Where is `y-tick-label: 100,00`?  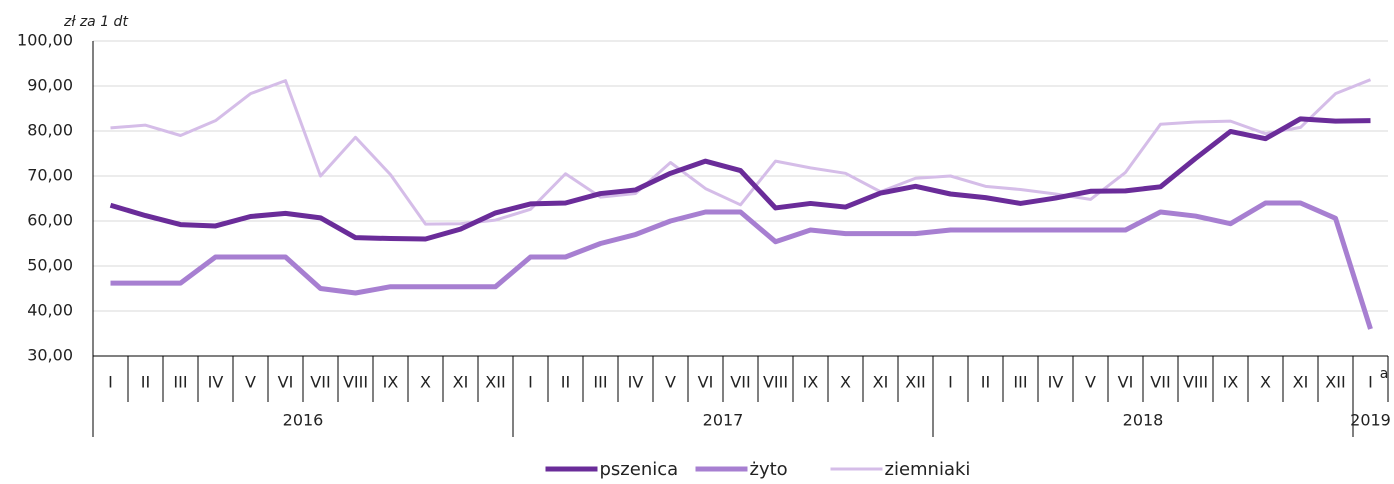
y-tick-label: 100,00 is located at coordinates (45, 40).